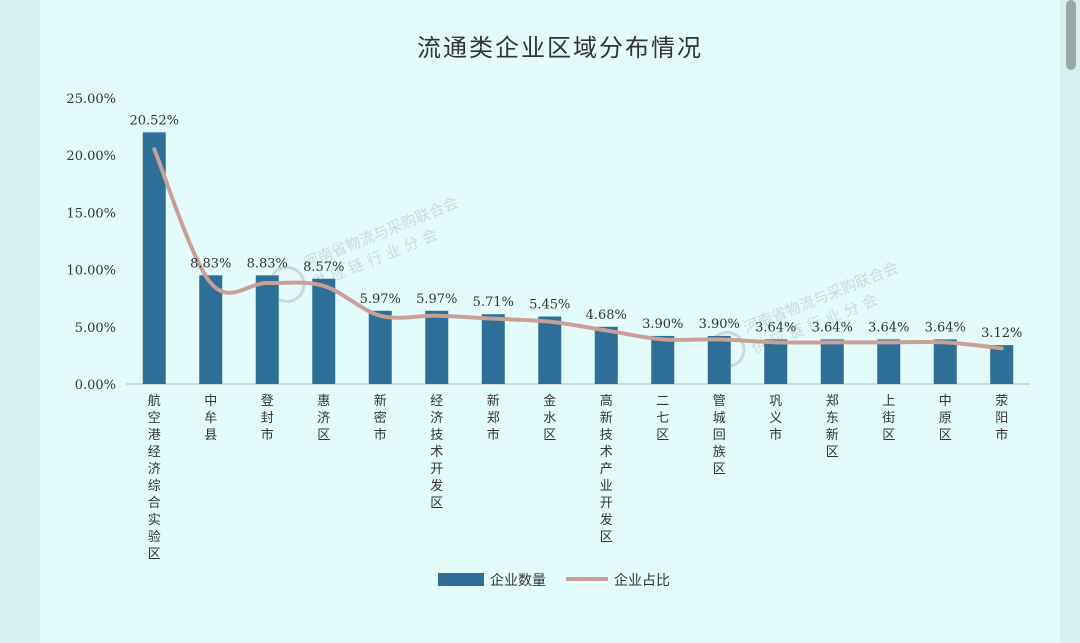 Image resolution: width=1080 pixels, height=643 pixels. I want to click on x-tick-label: 巩义市, so click(775, 418).